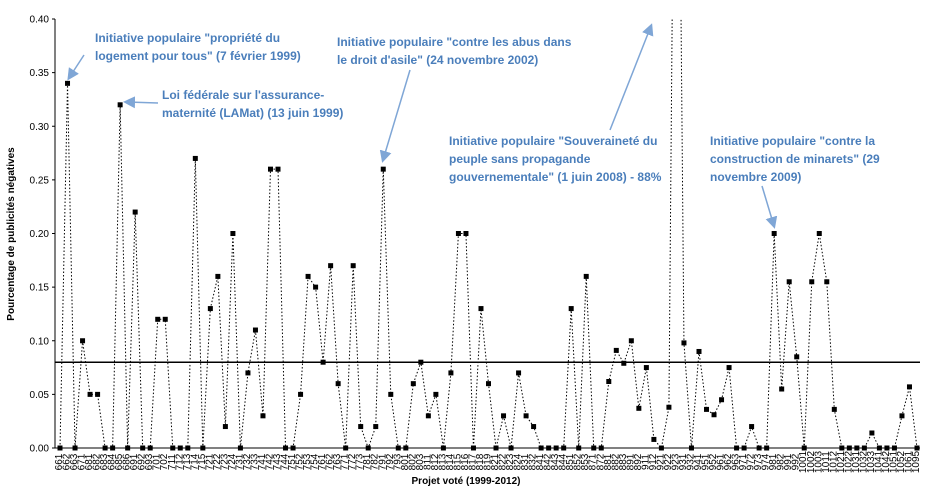 Image resolution: width=932 pixels, height=492 pixels. I want to click on annotation: peuple sans propagande, so click(520, 159).